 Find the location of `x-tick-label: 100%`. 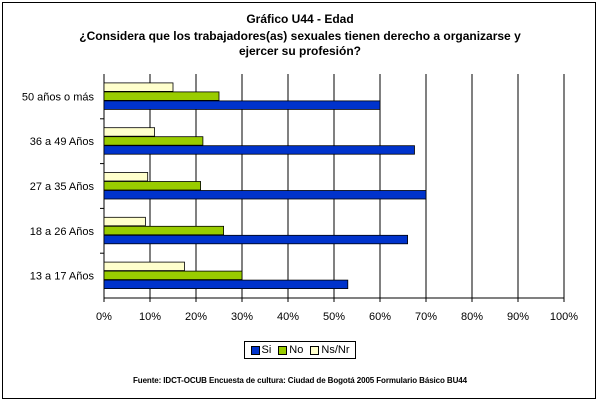

x-tick-label: 100% is located at coordinates (564, 317).